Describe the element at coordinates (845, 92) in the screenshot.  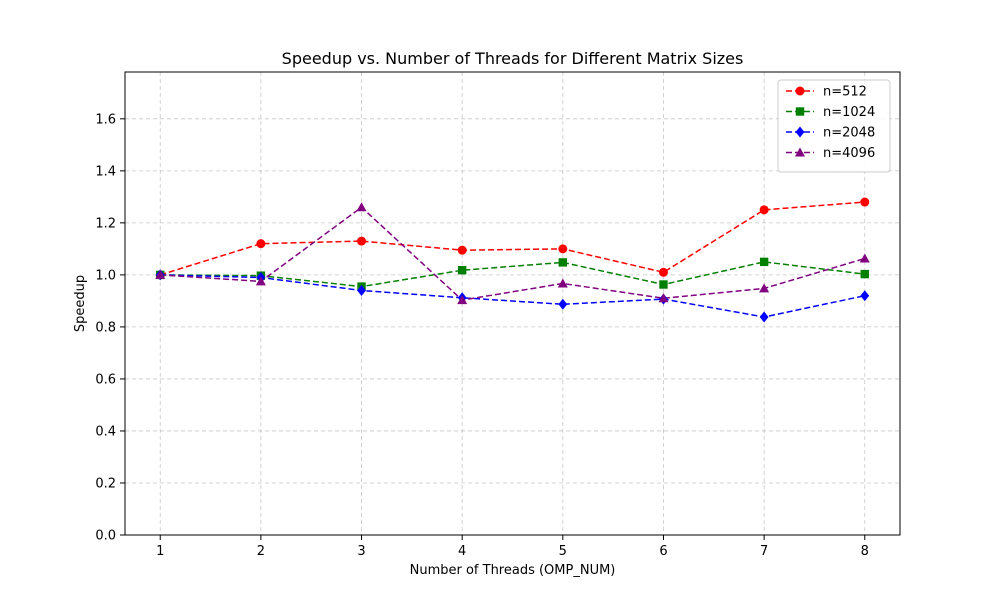
I see `legend-label-n-512: n=512` at that location.